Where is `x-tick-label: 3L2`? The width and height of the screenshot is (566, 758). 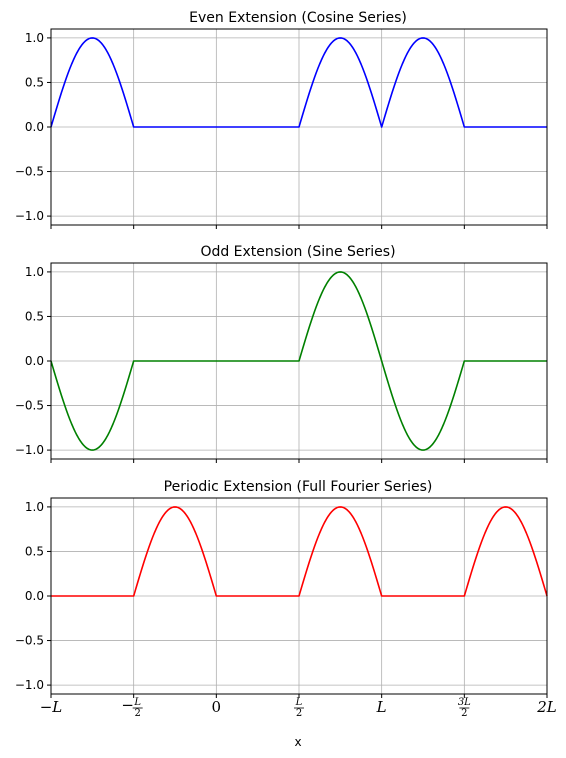 x-tick-label: 3L2 is located at coordinates (464, 708).